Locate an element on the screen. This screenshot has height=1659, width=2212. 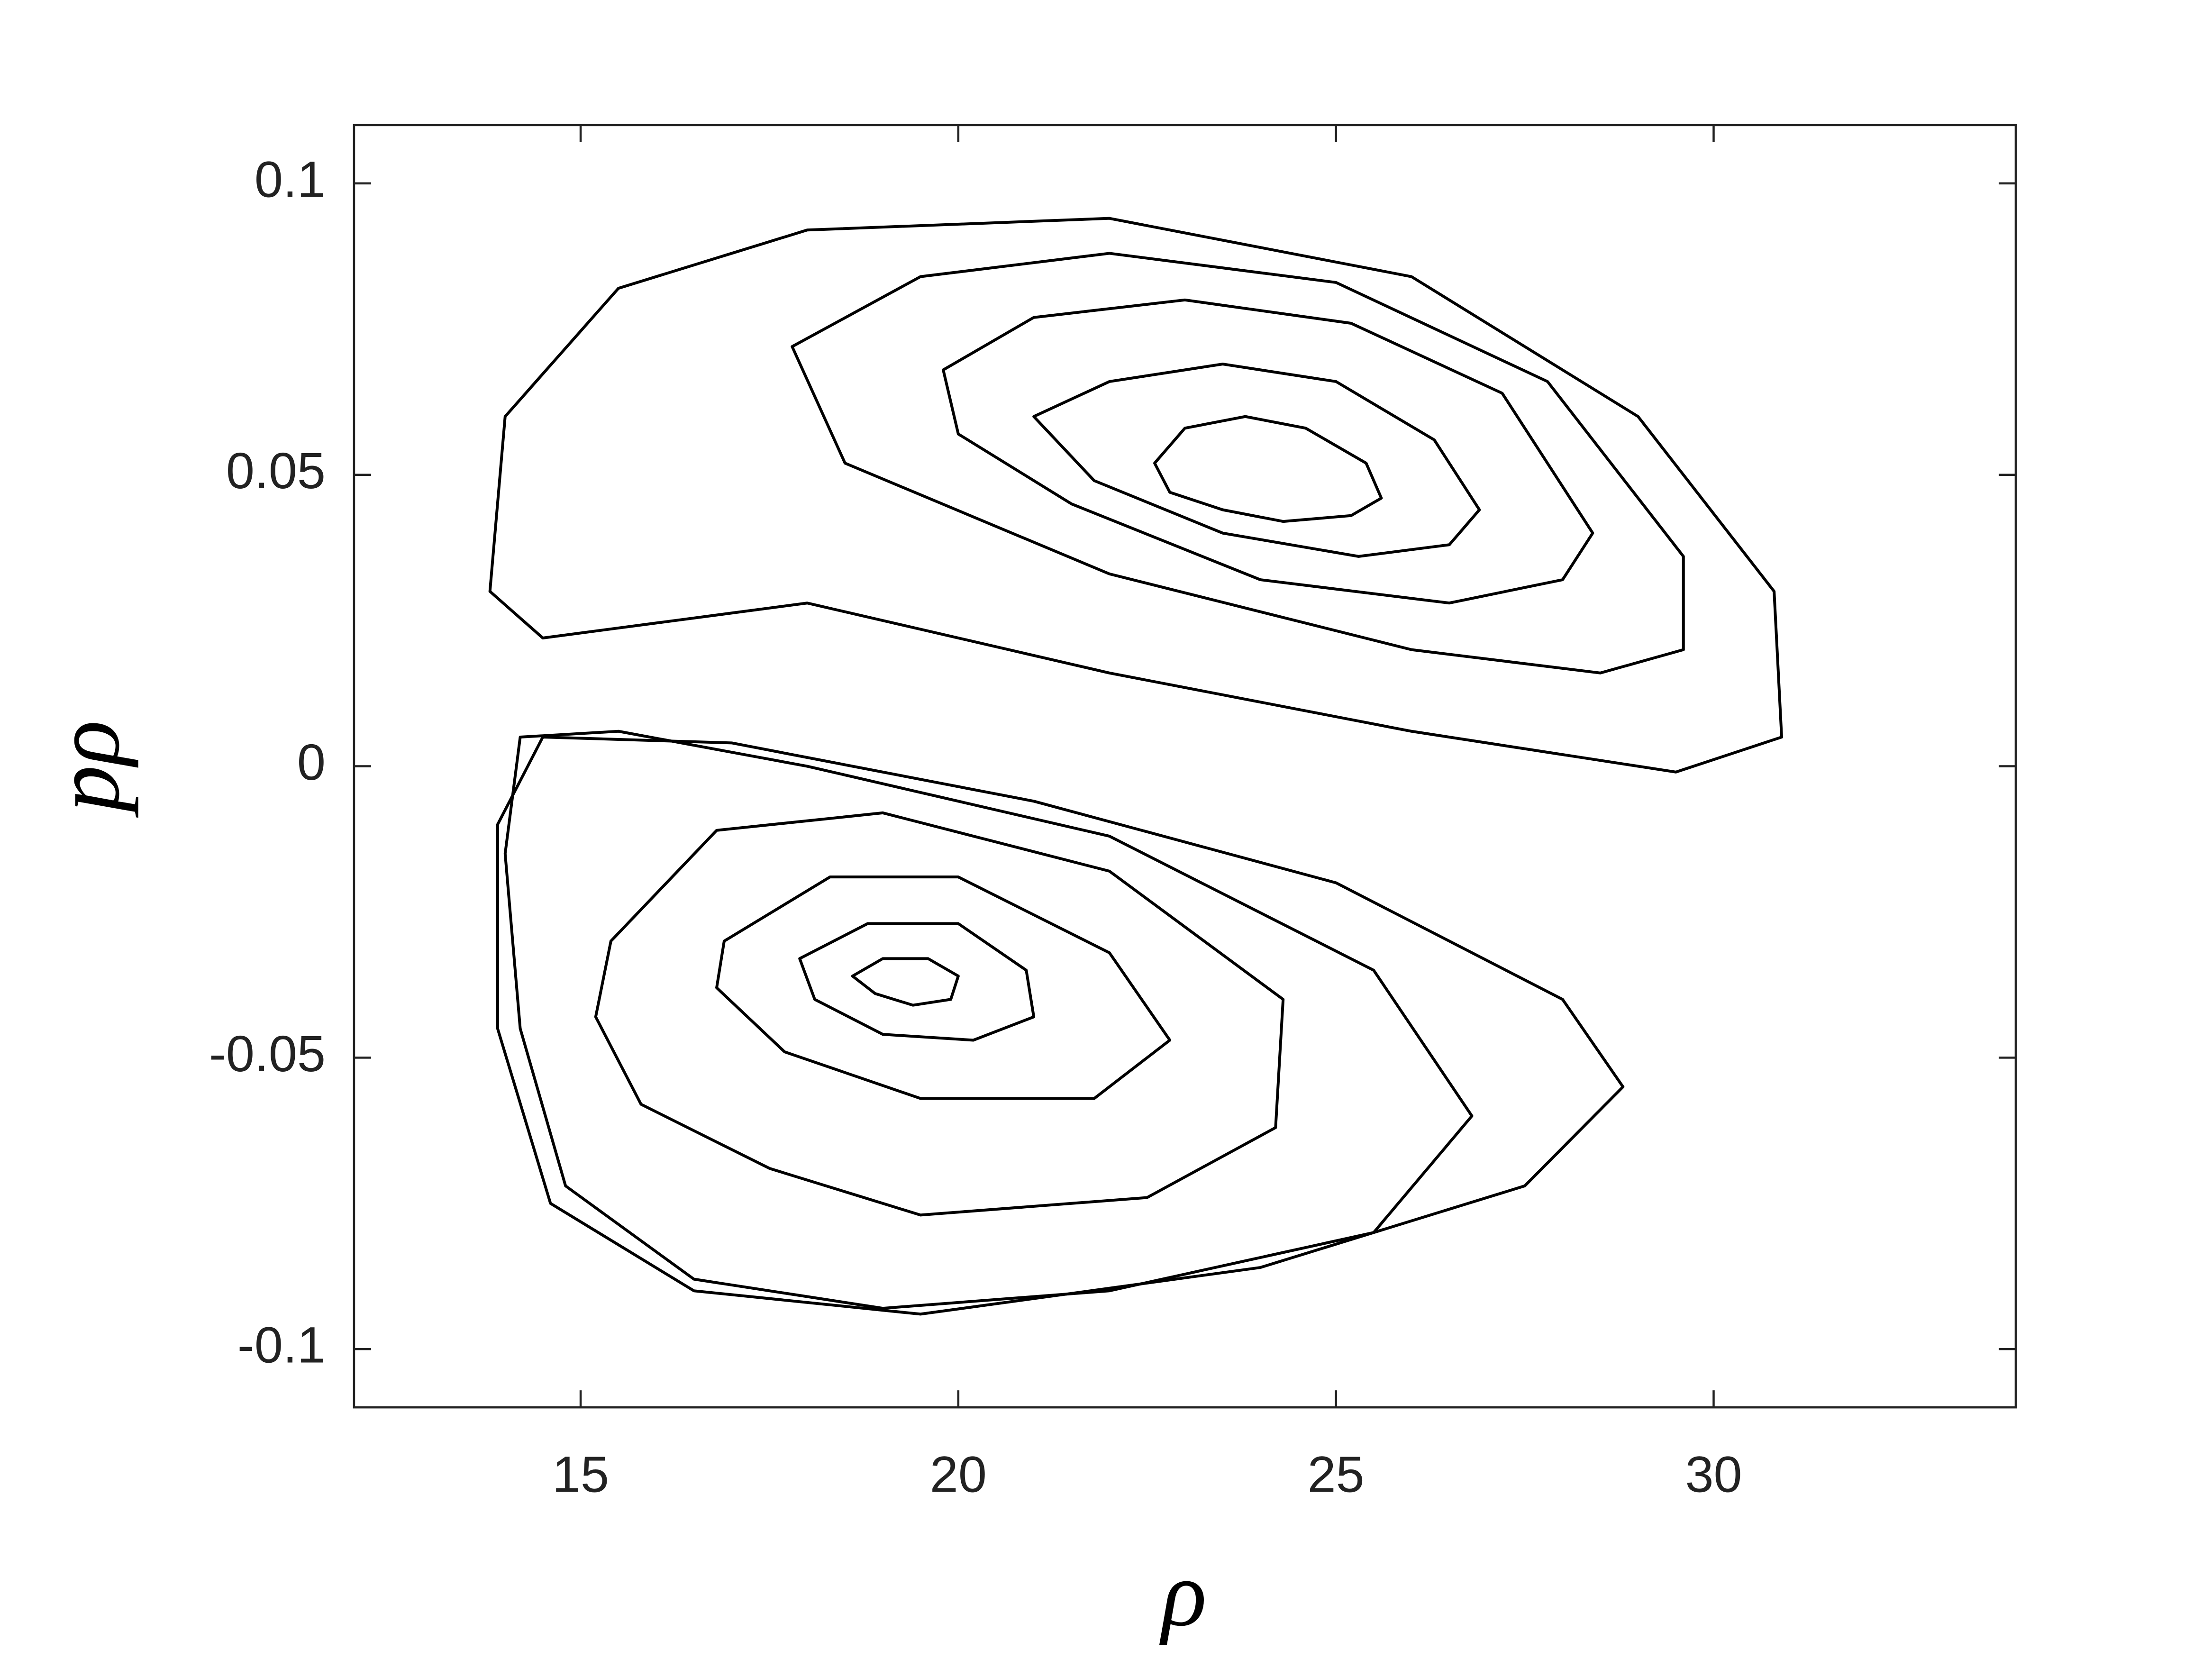
y-tick-label: 0.1 is located at coordinates (290, 179).